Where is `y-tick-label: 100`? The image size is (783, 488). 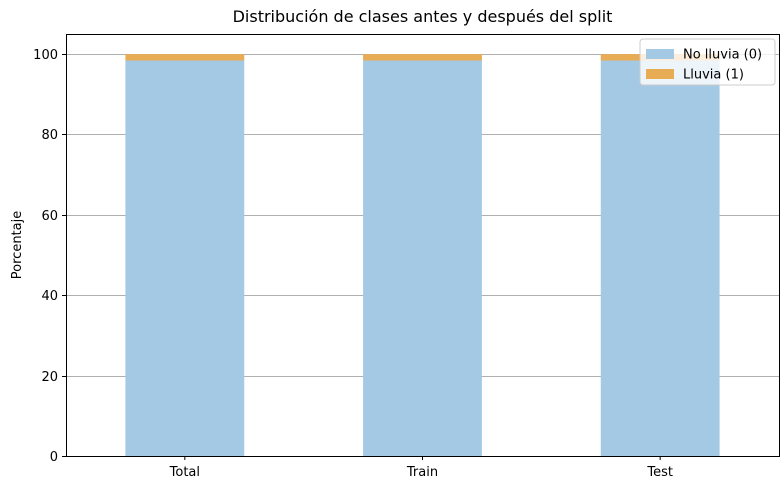 y-tick-label: 100 is located at coordinates (45, 55).